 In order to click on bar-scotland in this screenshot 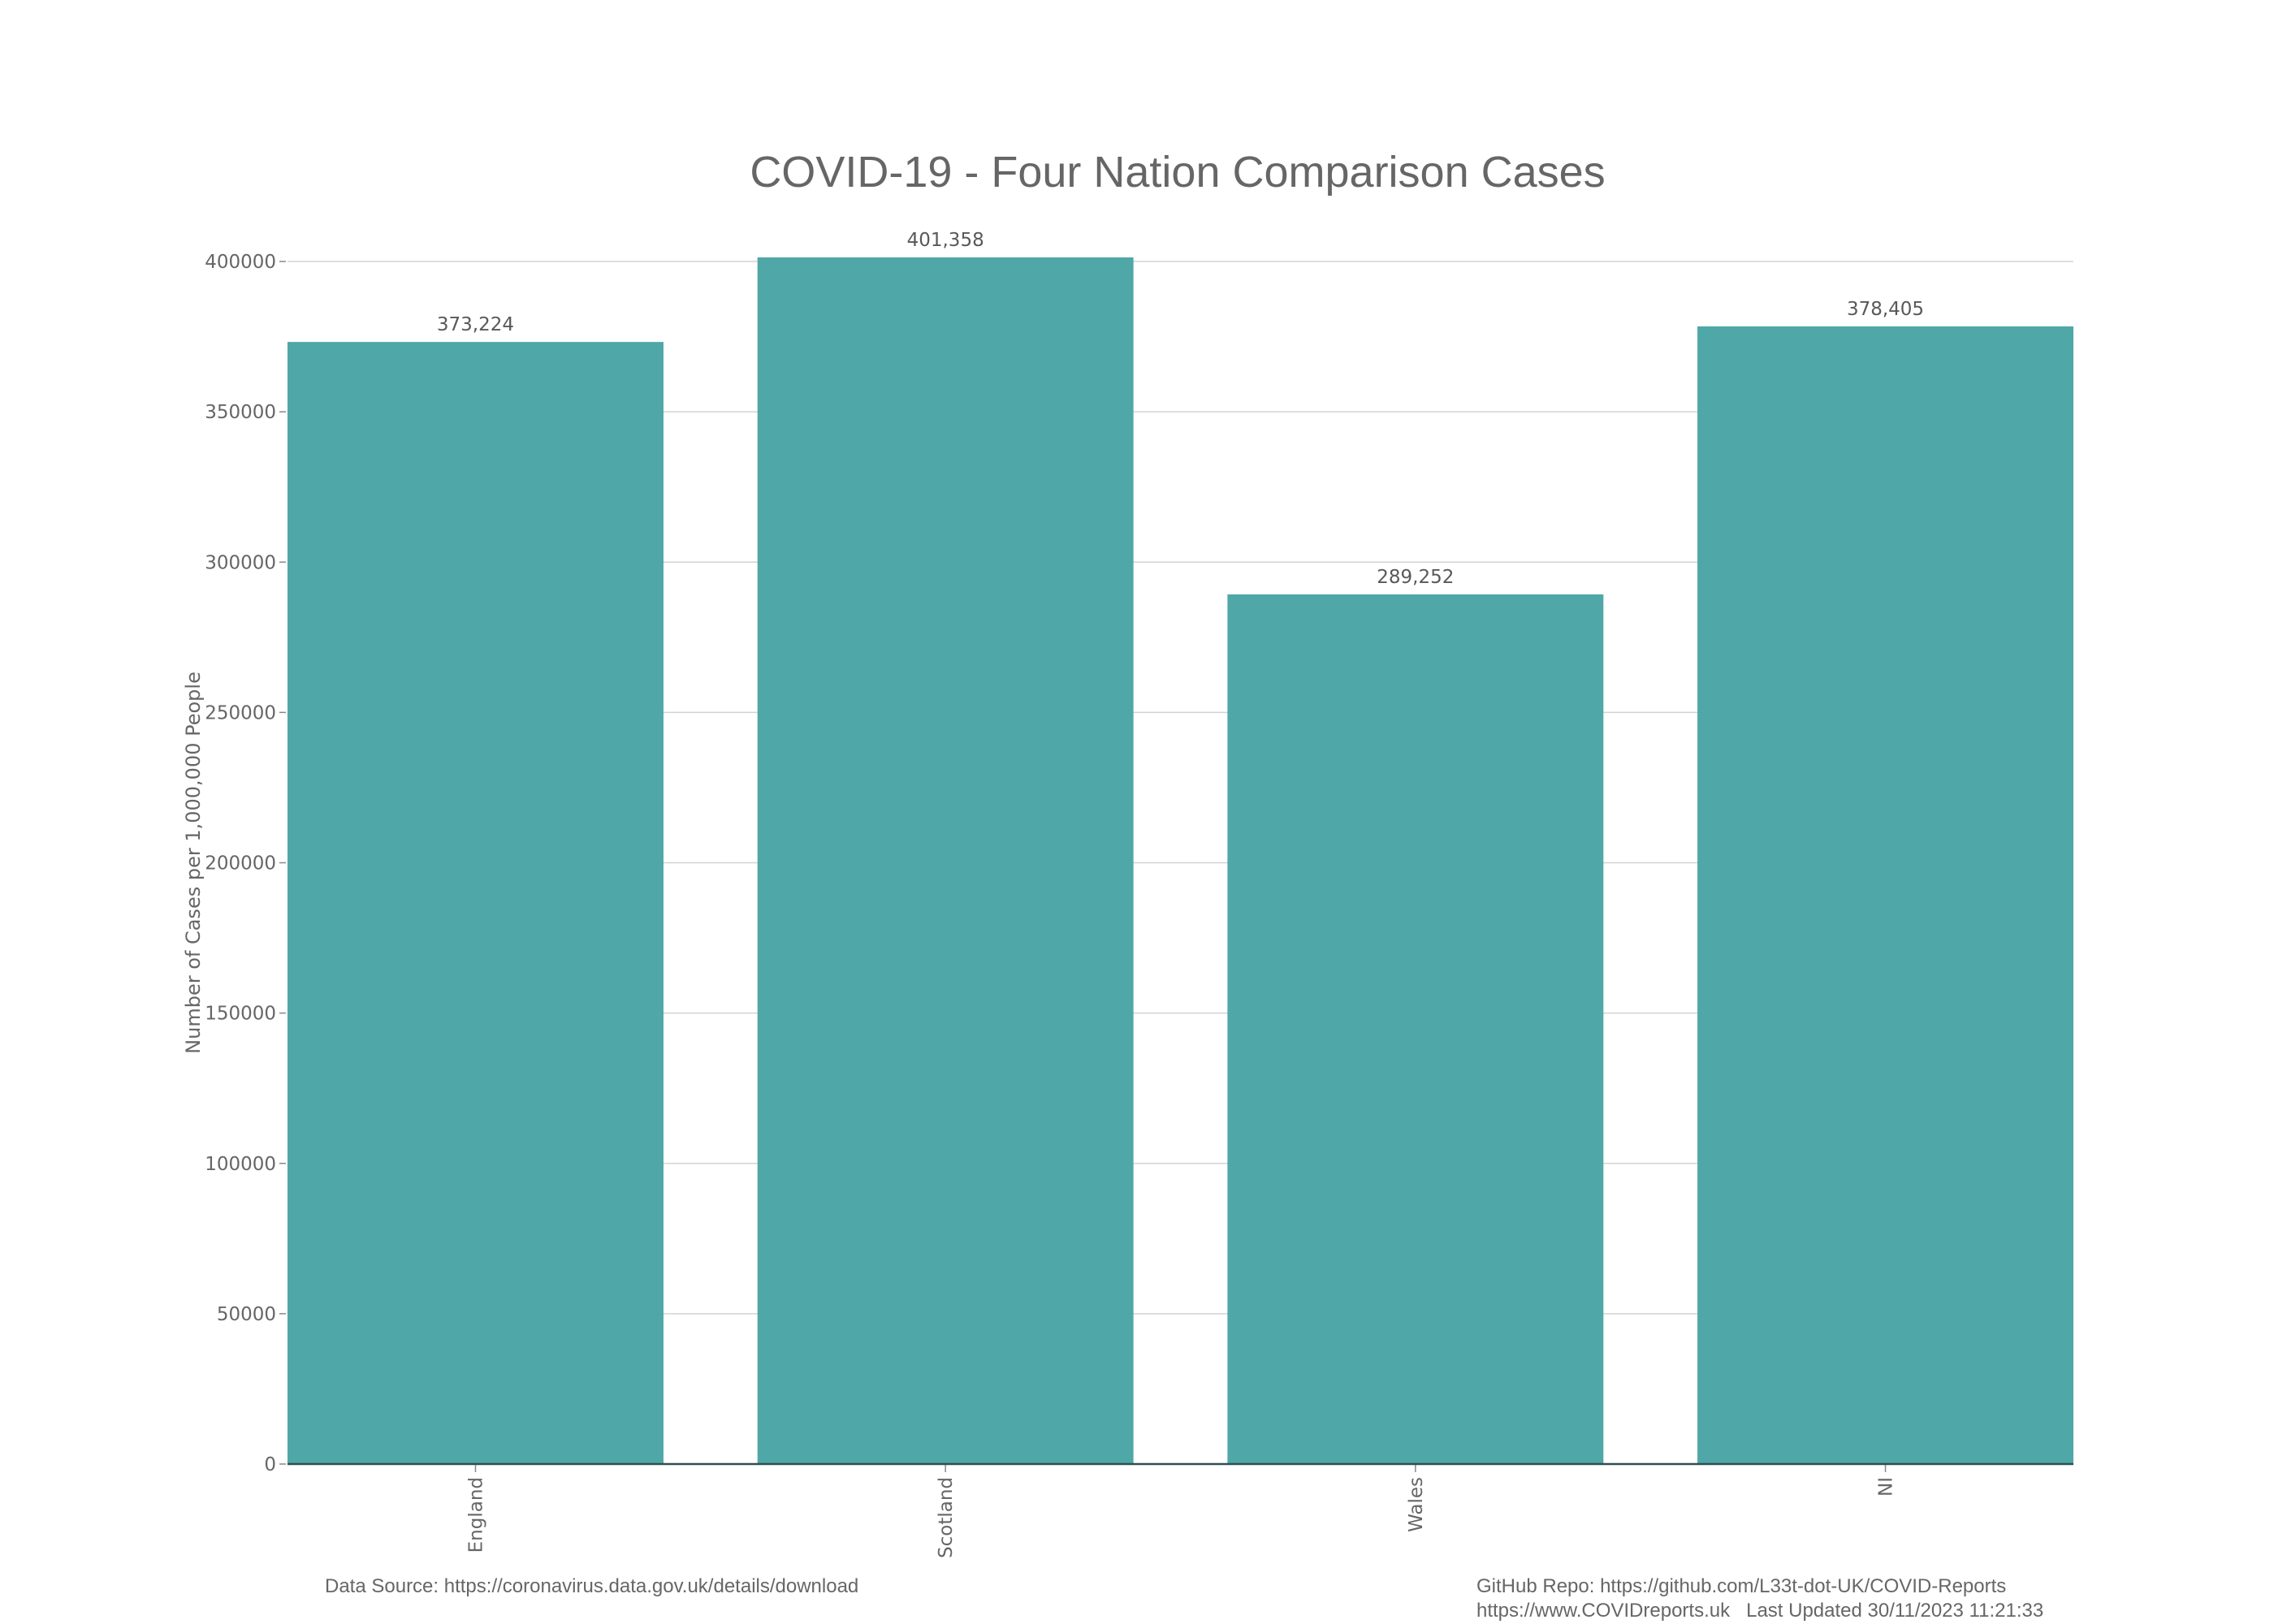, I will do `click(945, 861)`.